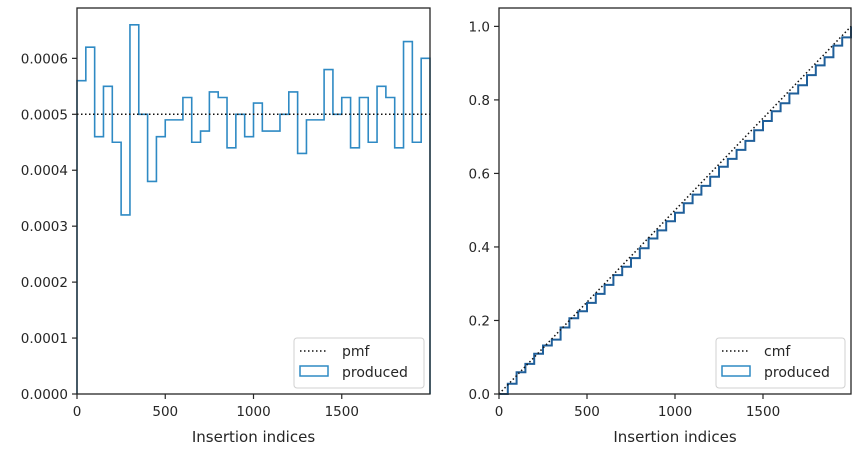 The image size is (861, 453). What do you see at coordinates (479, 395) in the screenshot?
I see `cmf-y-tick-label: 0.0` at bounding box center [479, 395].